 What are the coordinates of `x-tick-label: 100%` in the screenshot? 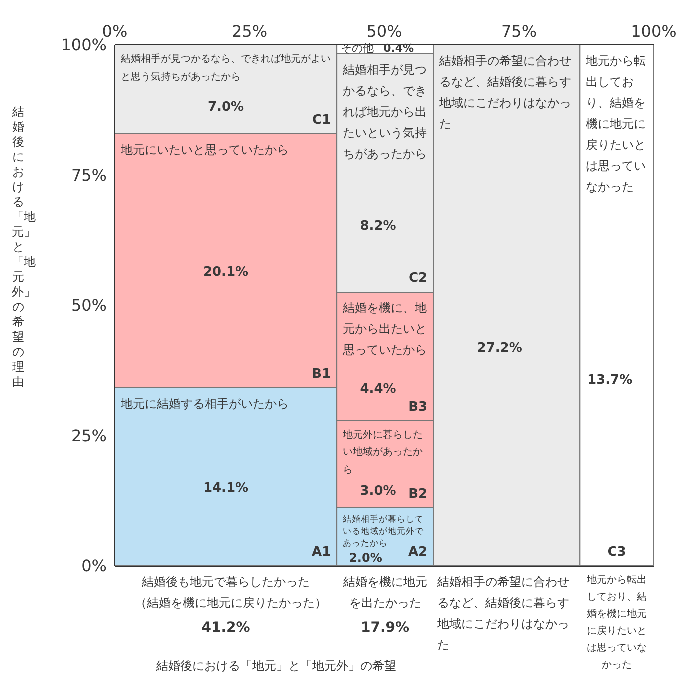 It's located at (654, 31).